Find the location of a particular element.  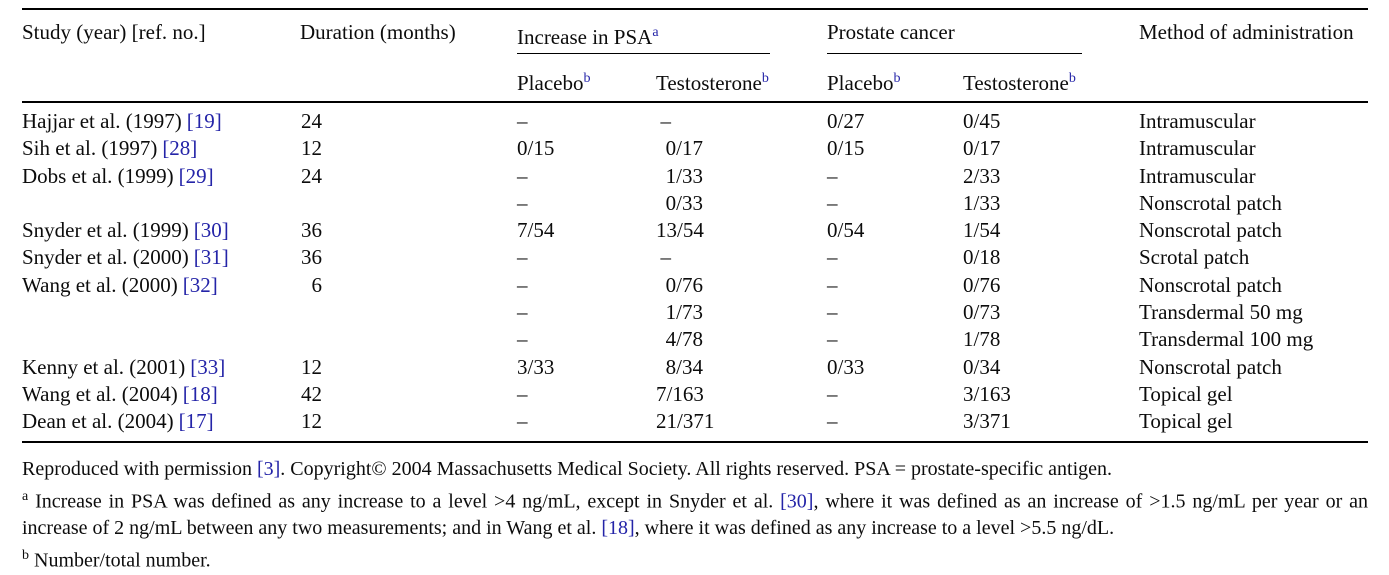

col-header-study-label: Study (year) [ref. no.] is located at coordinates (114, 32).